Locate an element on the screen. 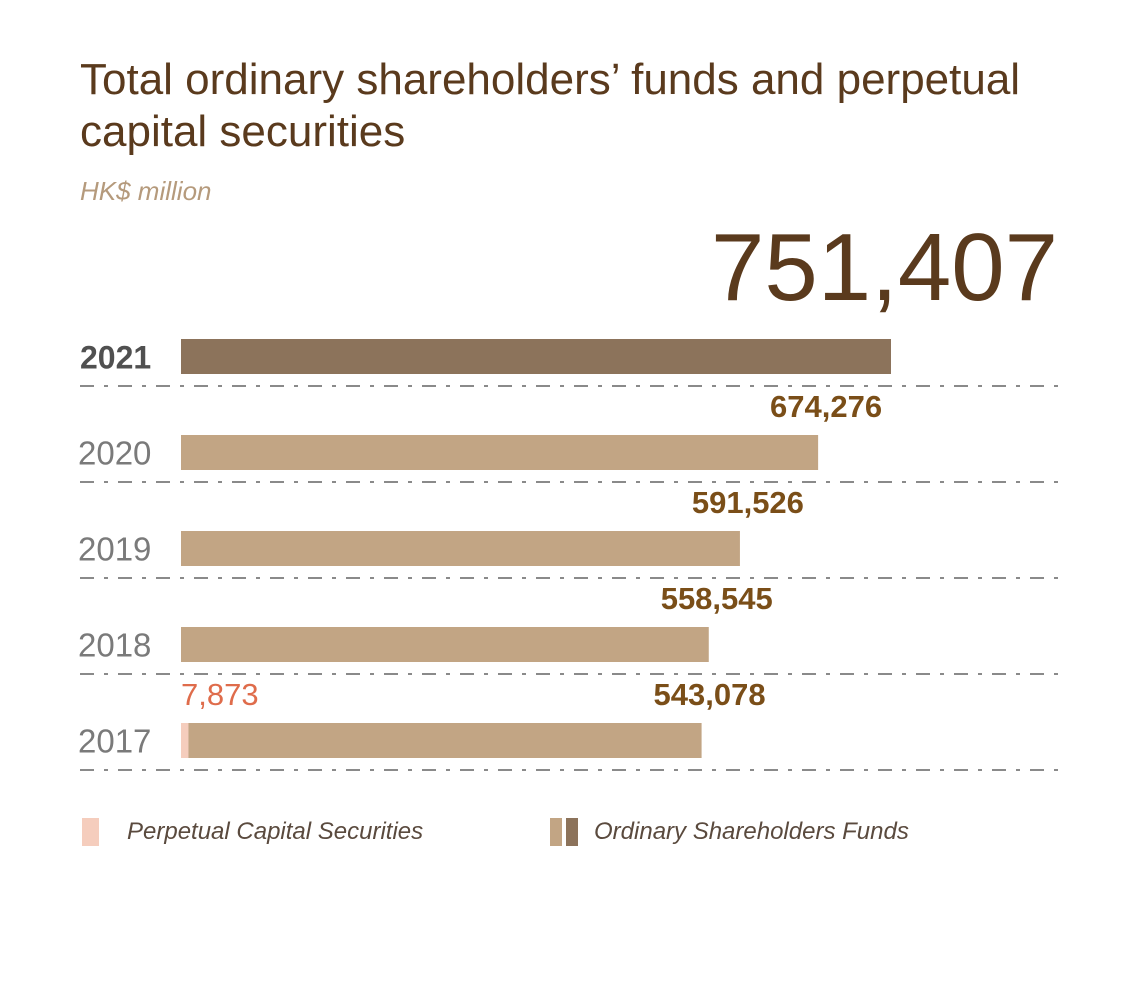  bar-ordinary-2017 is located at coordinates (445, 740).